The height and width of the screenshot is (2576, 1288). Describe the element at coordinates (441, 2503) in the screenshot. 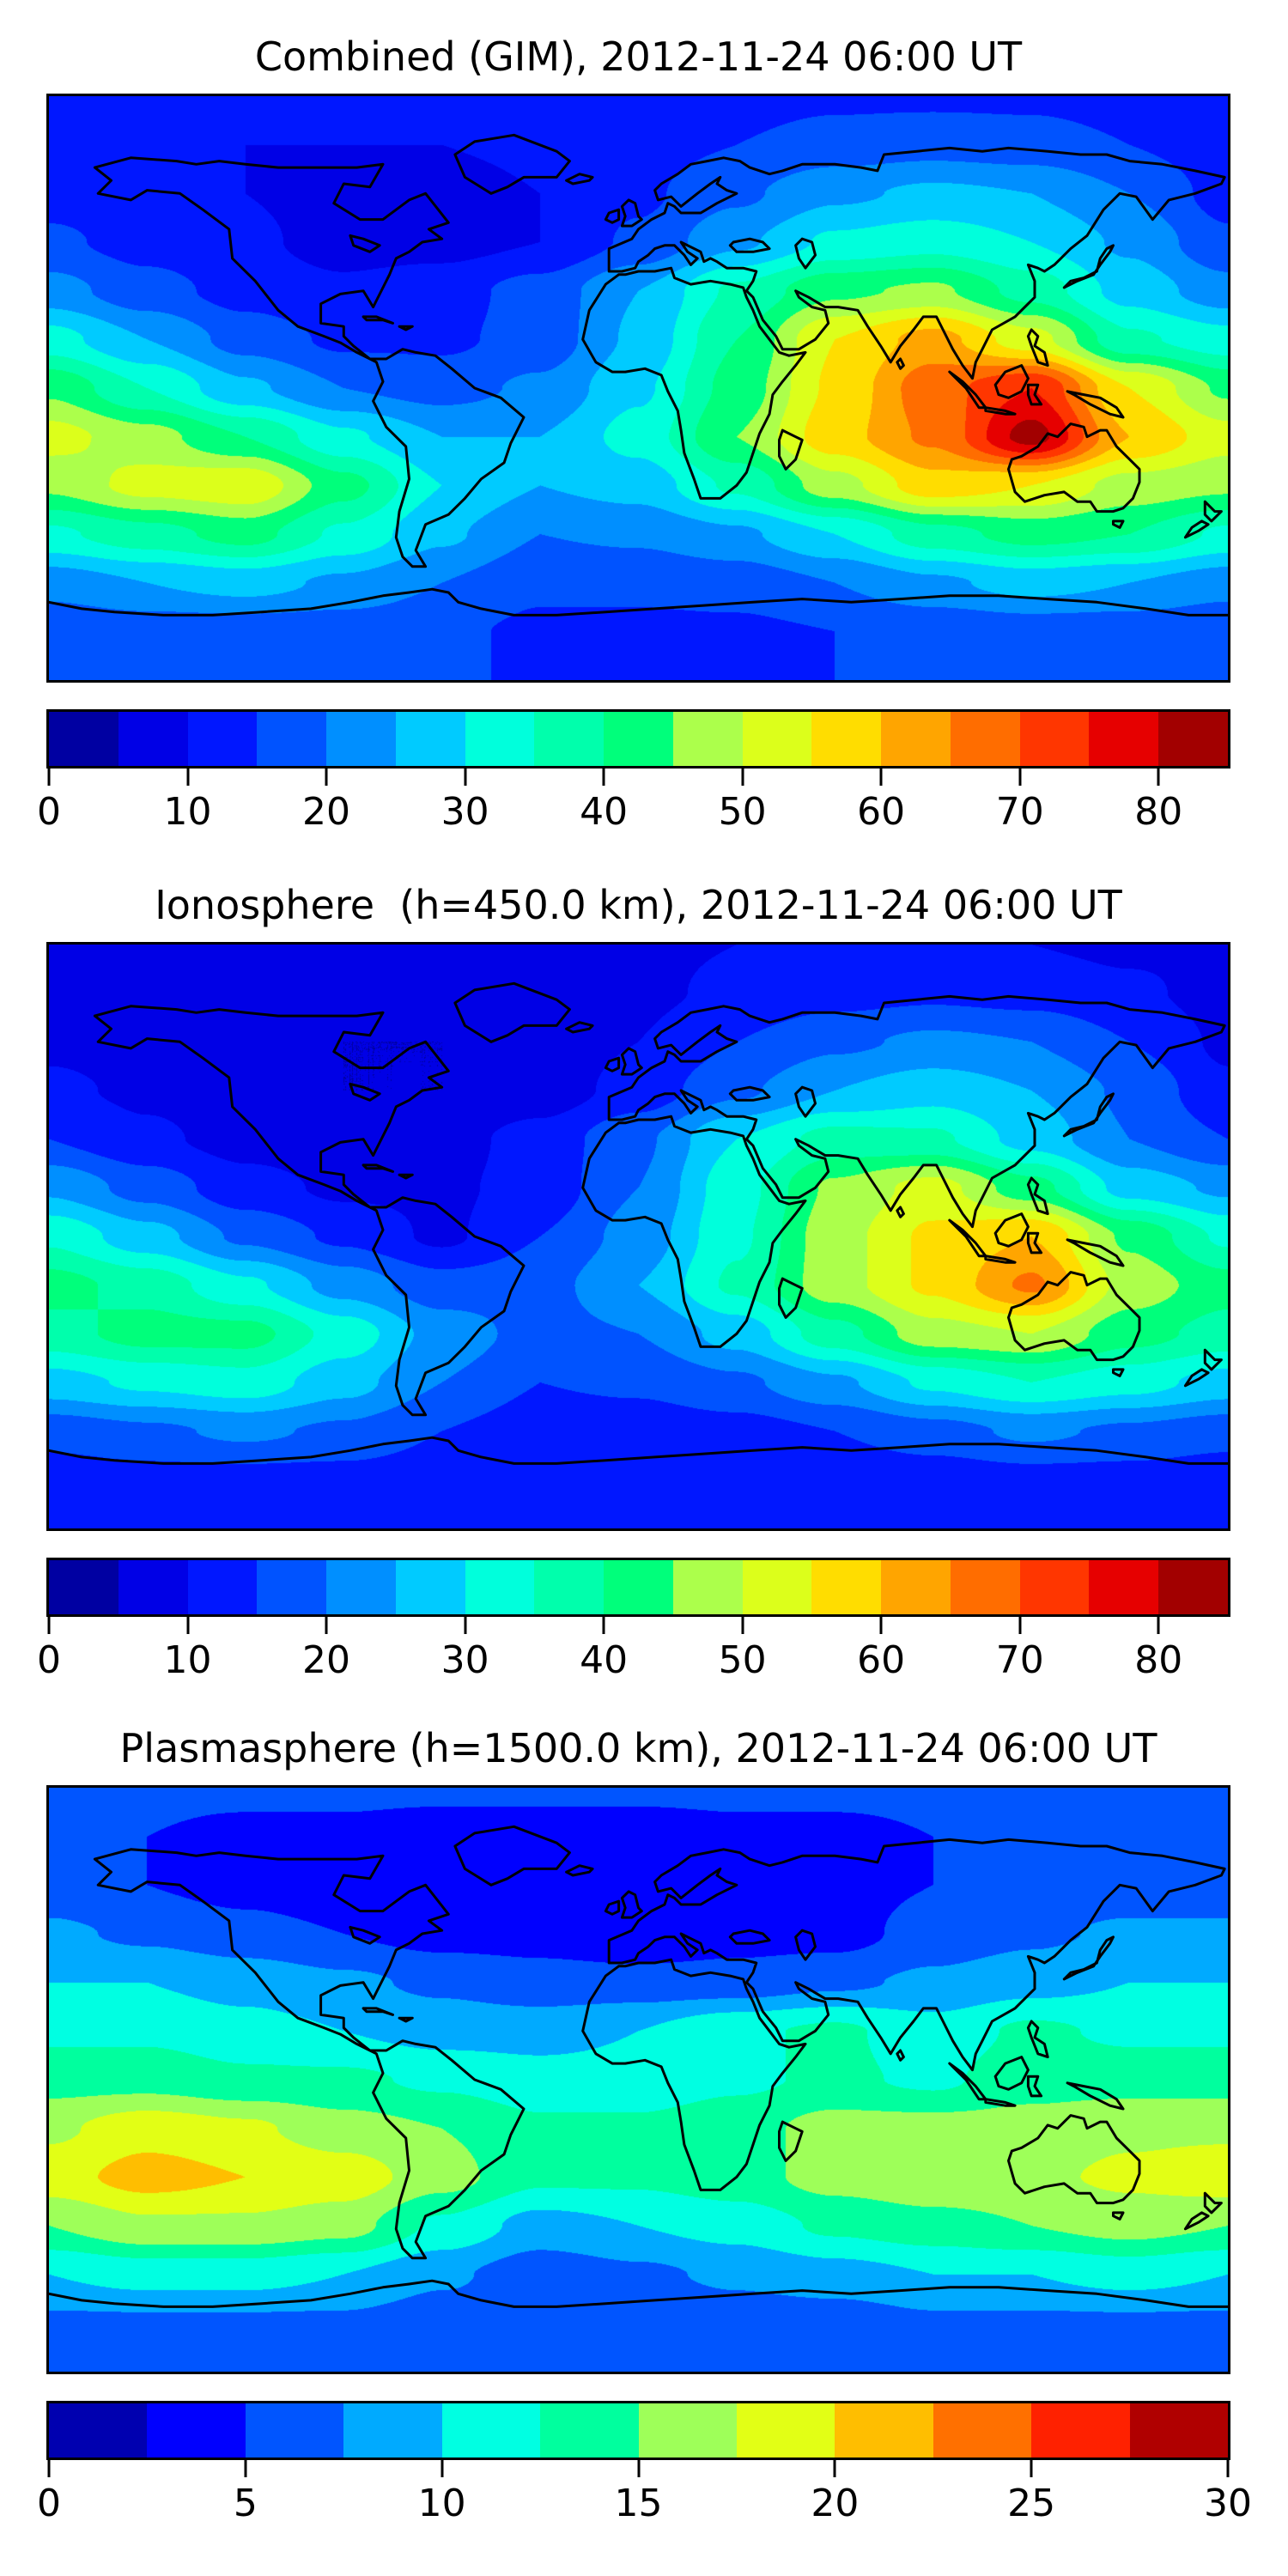

I see `colorbar-tick-label: 10` at that location.